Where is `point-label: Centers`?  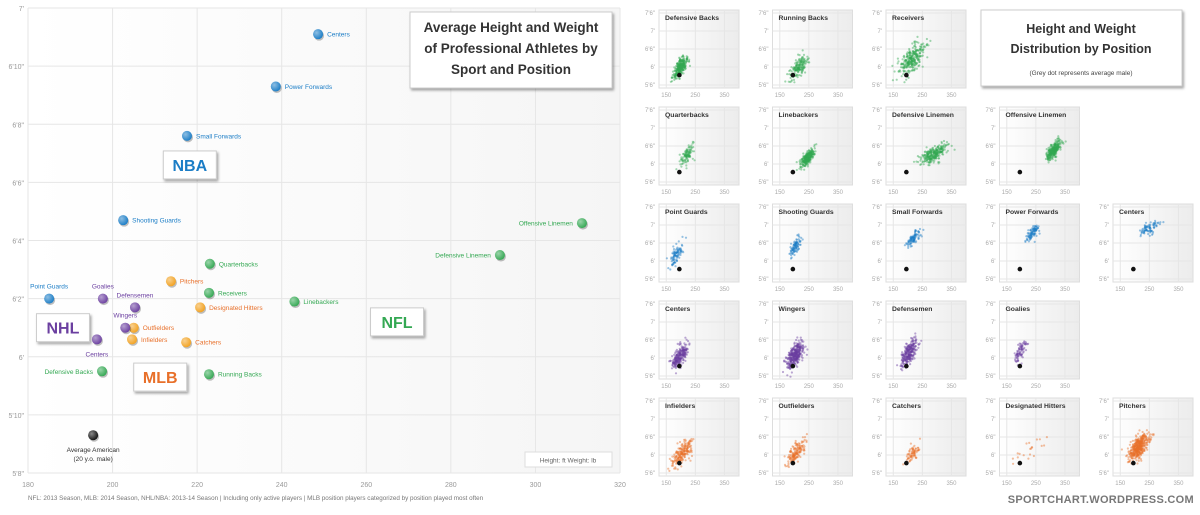
point-label: Centers is located at coordinates (98, 354).